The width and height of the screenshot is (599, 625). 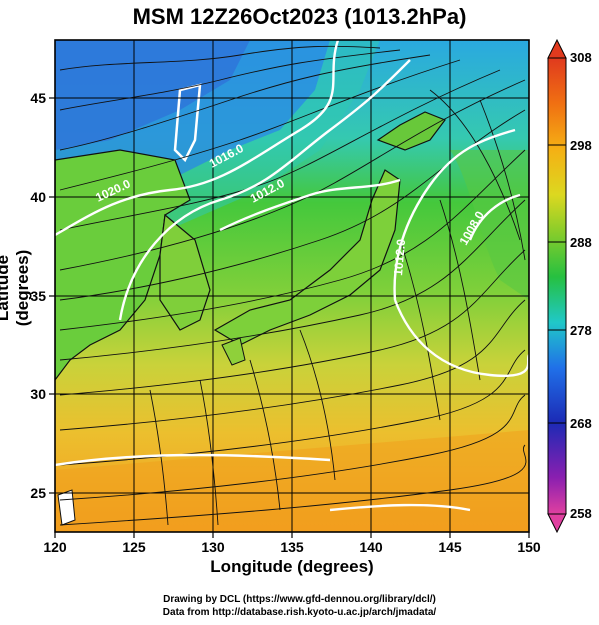 What do you see at coordinates (38, 98) in the screenshot?
I see `y-tick-label: 45` at bounding box center [38, 98].